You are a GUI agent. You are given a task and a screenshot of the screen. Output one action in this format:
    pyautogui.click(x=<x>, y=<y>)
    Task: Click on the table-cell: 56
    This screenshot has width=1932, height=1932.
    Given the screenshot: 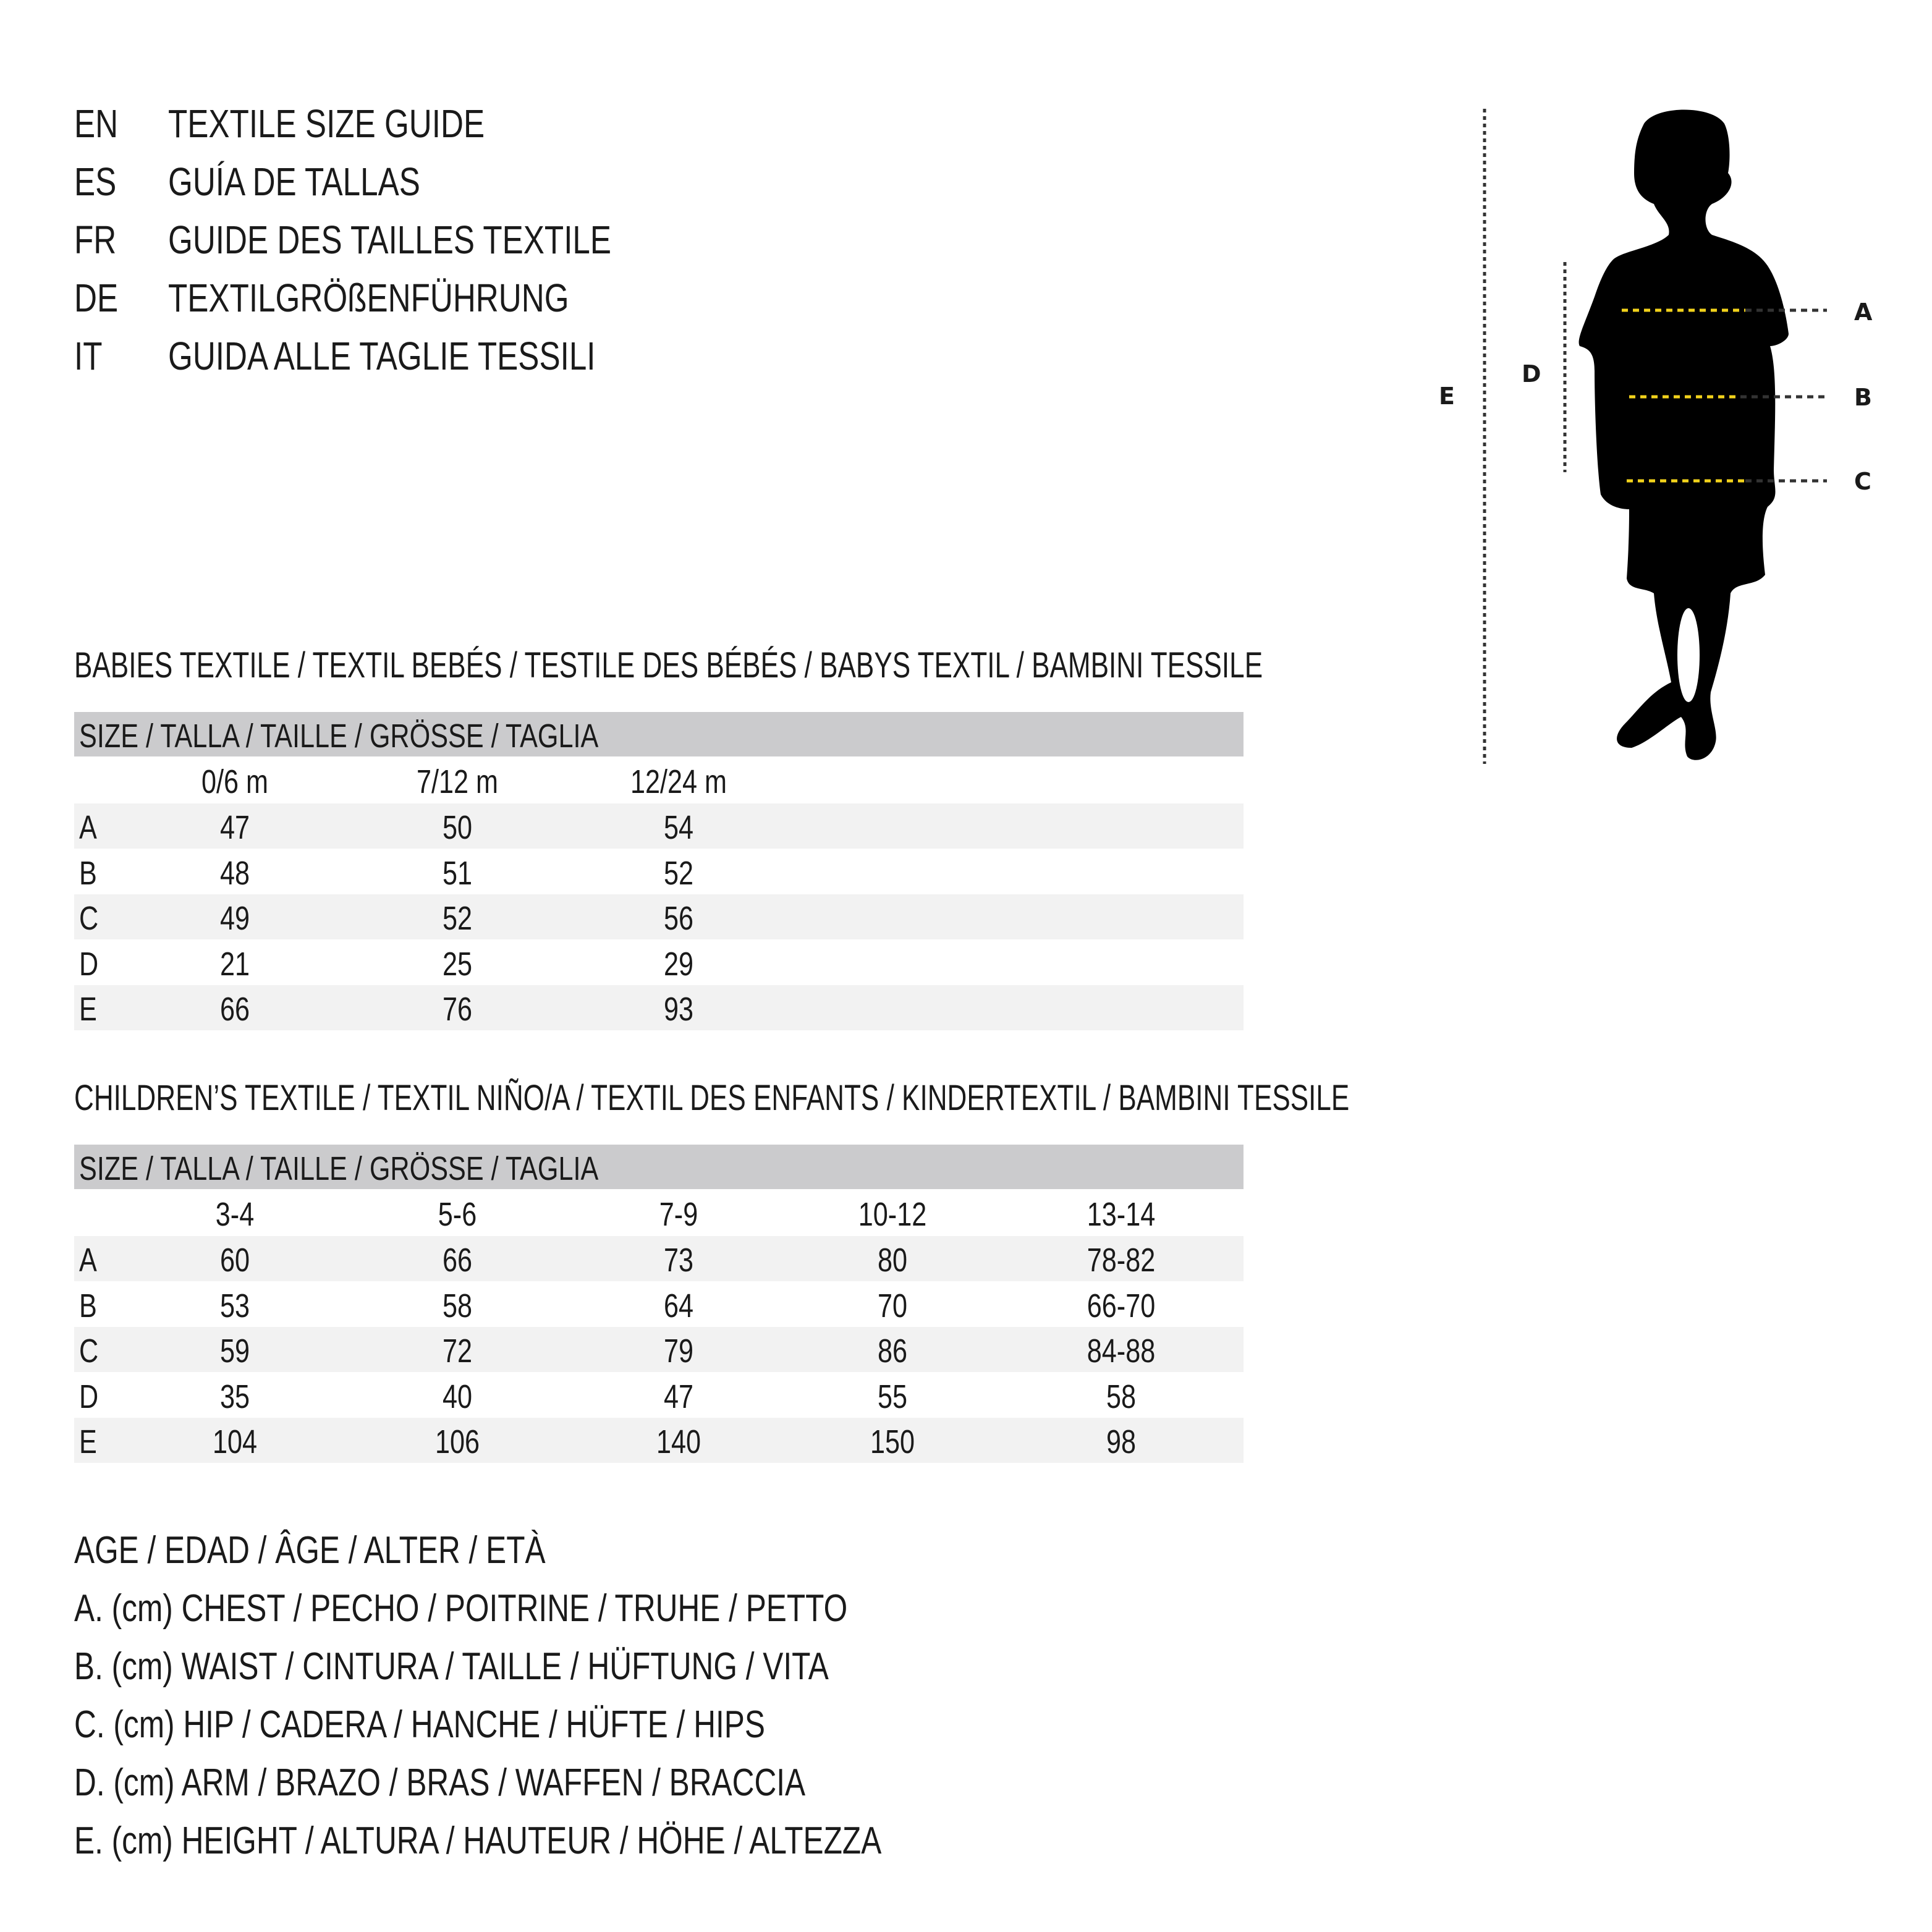 What is the action you would take?
    pyautogui.click(x=678, y=918)
    